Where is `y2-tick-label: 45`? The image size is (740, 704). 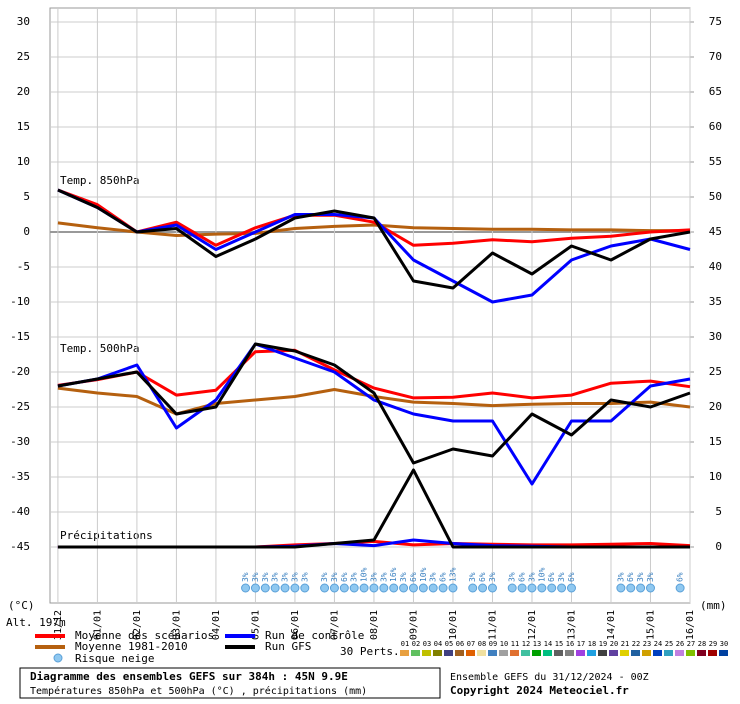
y2-tick-label: 45 is located at coordinates (715, 231).